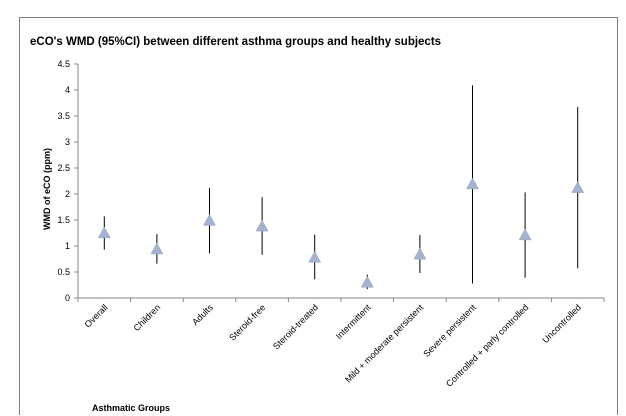 The image size is (626, 416). Describe the element at coordinates (67, 142) in the screenshot. I see `y-tick-label: 3` at that location.